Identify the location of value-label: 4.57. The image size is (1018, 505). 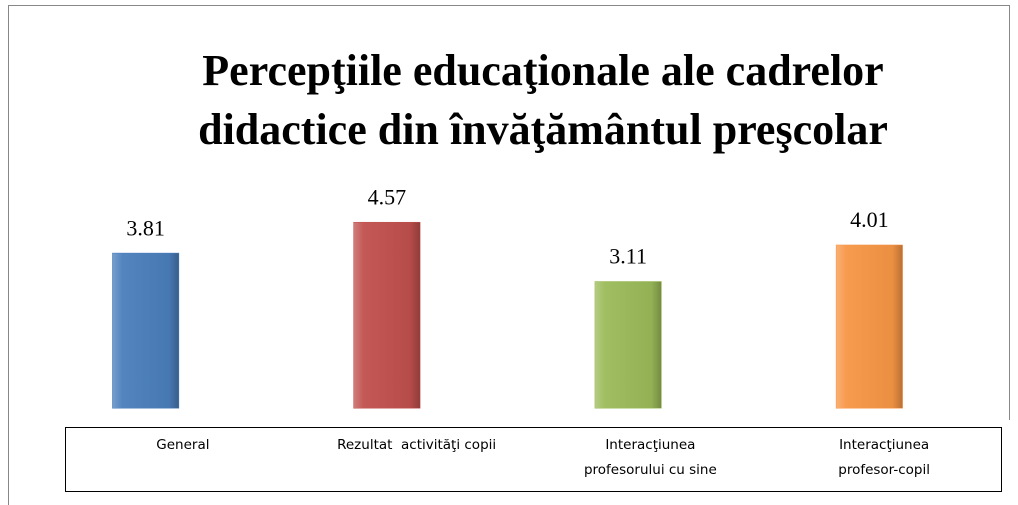
(387, 196).